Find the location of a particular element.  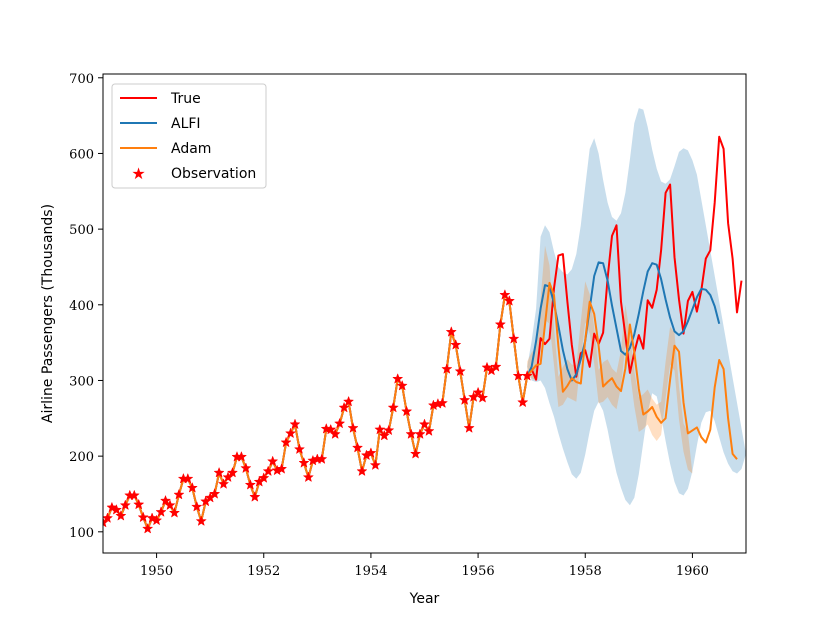

x-tick-label: 1954 is located at coordinates (370, 571).